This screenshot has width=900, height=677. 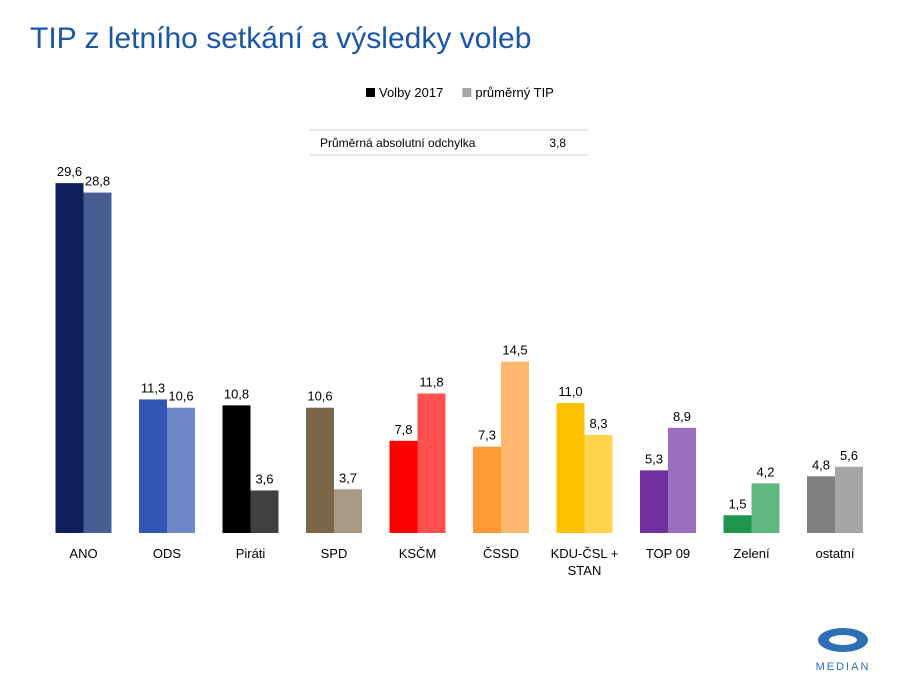 What do you see at coordinates (280, 38) in the screenshot?
I see `chart-title: TIP z letního setkání a výsledky voleb` at bounding box center [280, 38].